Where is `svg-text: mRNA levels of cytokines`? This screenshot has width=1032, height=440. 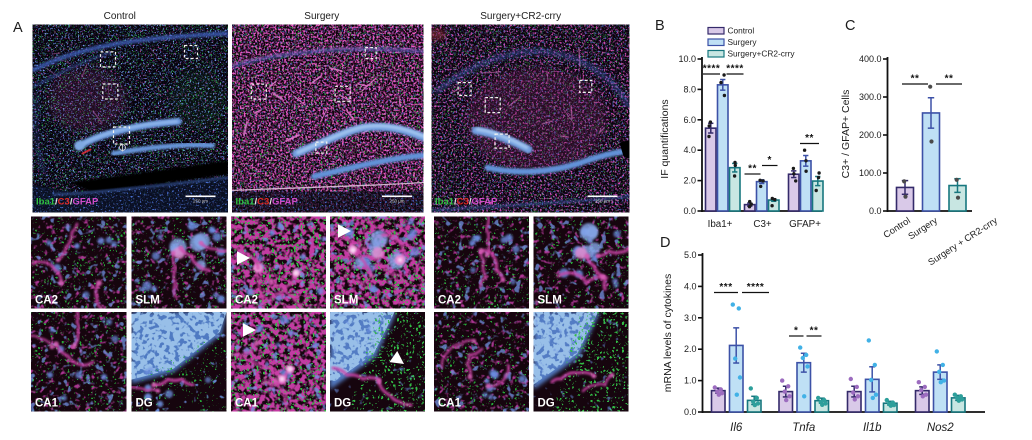
svg-text: mRNA levels of cytokines is located at coordinates (668, 333).